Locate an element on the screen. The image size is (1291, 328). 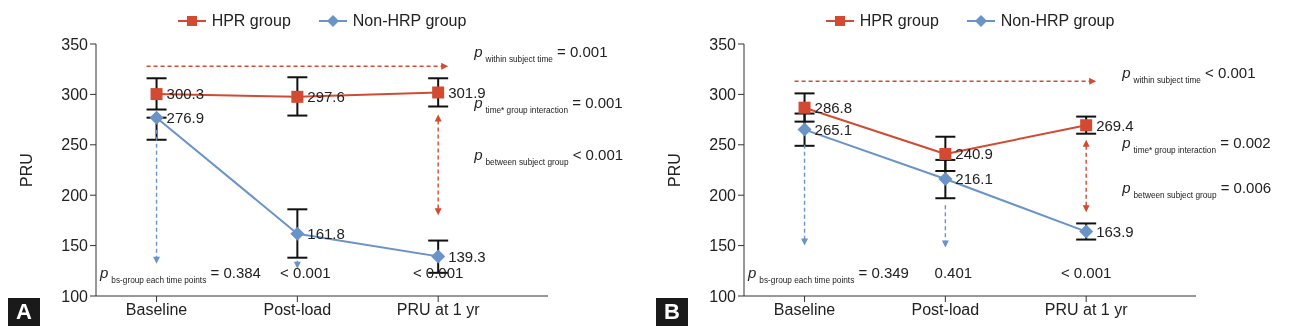
data-label: 163.9 is located at coordinates (1115, 231).